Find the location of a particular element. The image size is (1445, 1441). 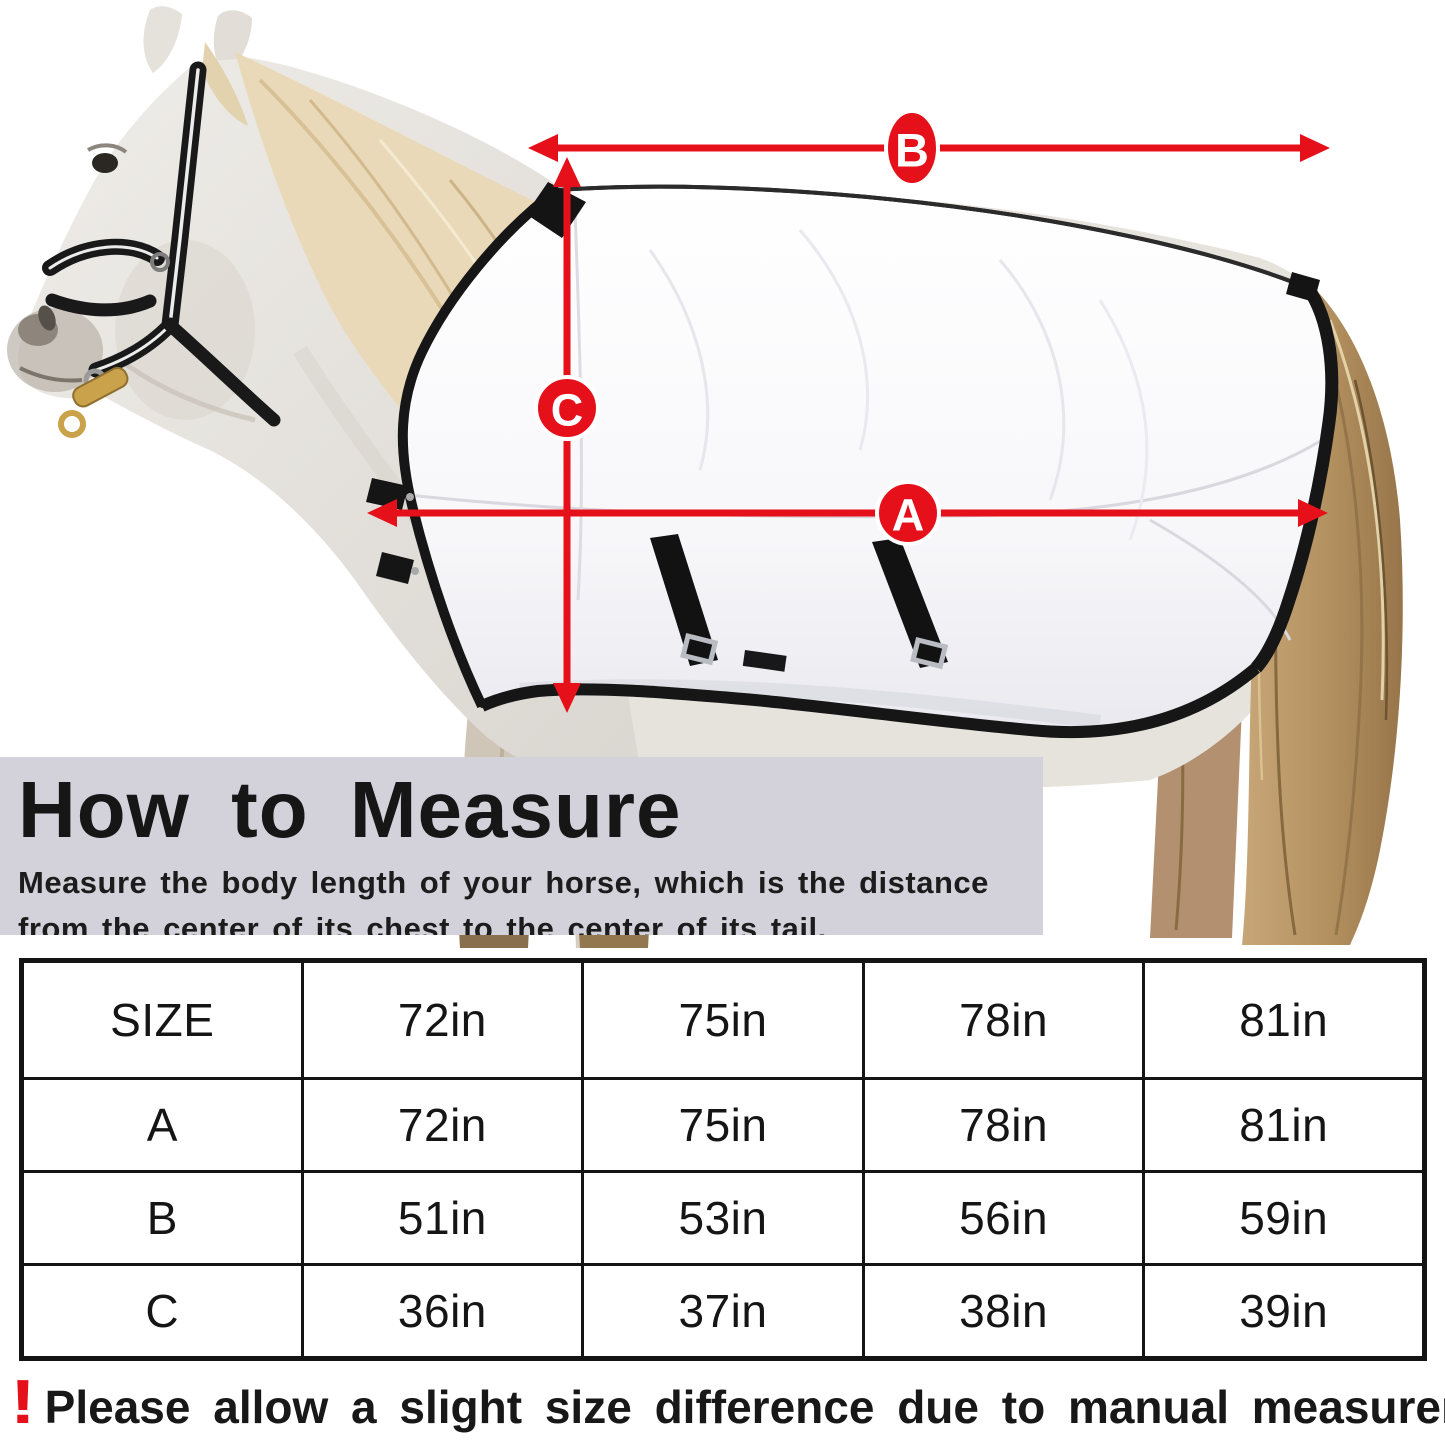

measure-arrow-b: B is located at coordinates (929, 148).